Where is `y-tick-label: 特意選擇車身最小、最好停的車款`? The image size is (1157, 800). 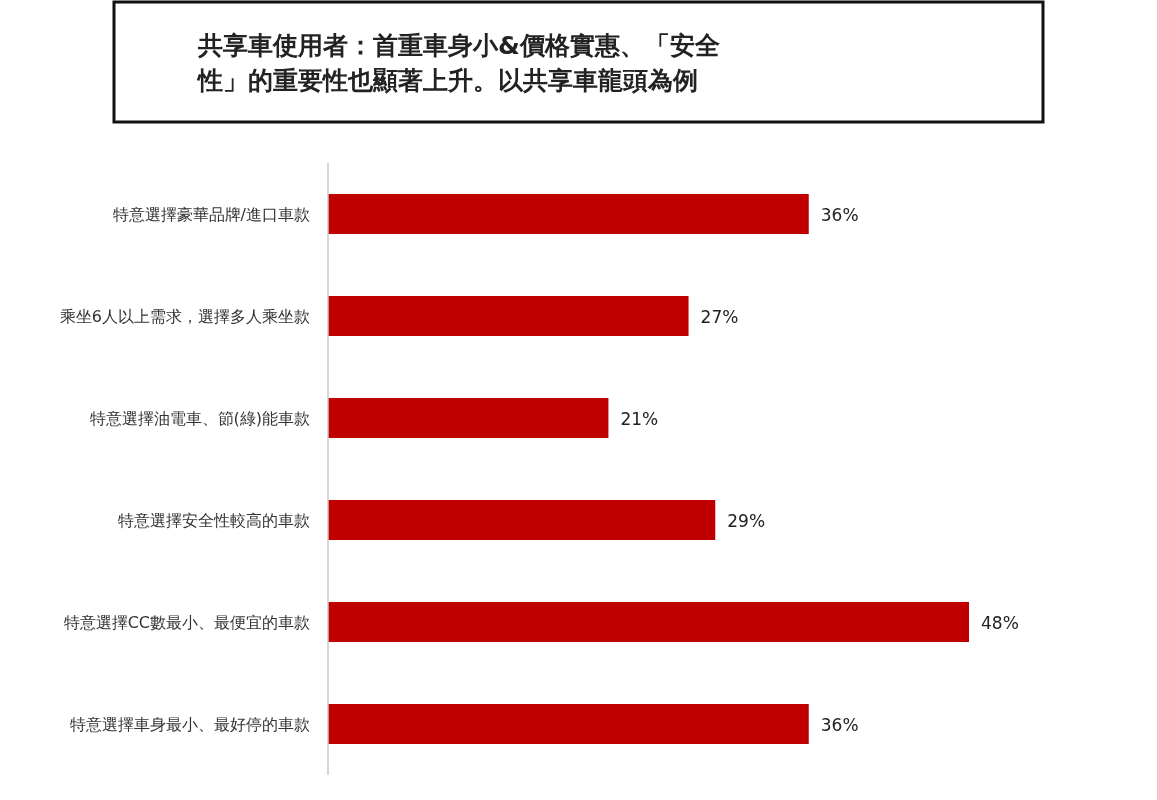 y-tick-label: 特意選擇車身最小、最好停的車款 is located at coordinates (190, 724).